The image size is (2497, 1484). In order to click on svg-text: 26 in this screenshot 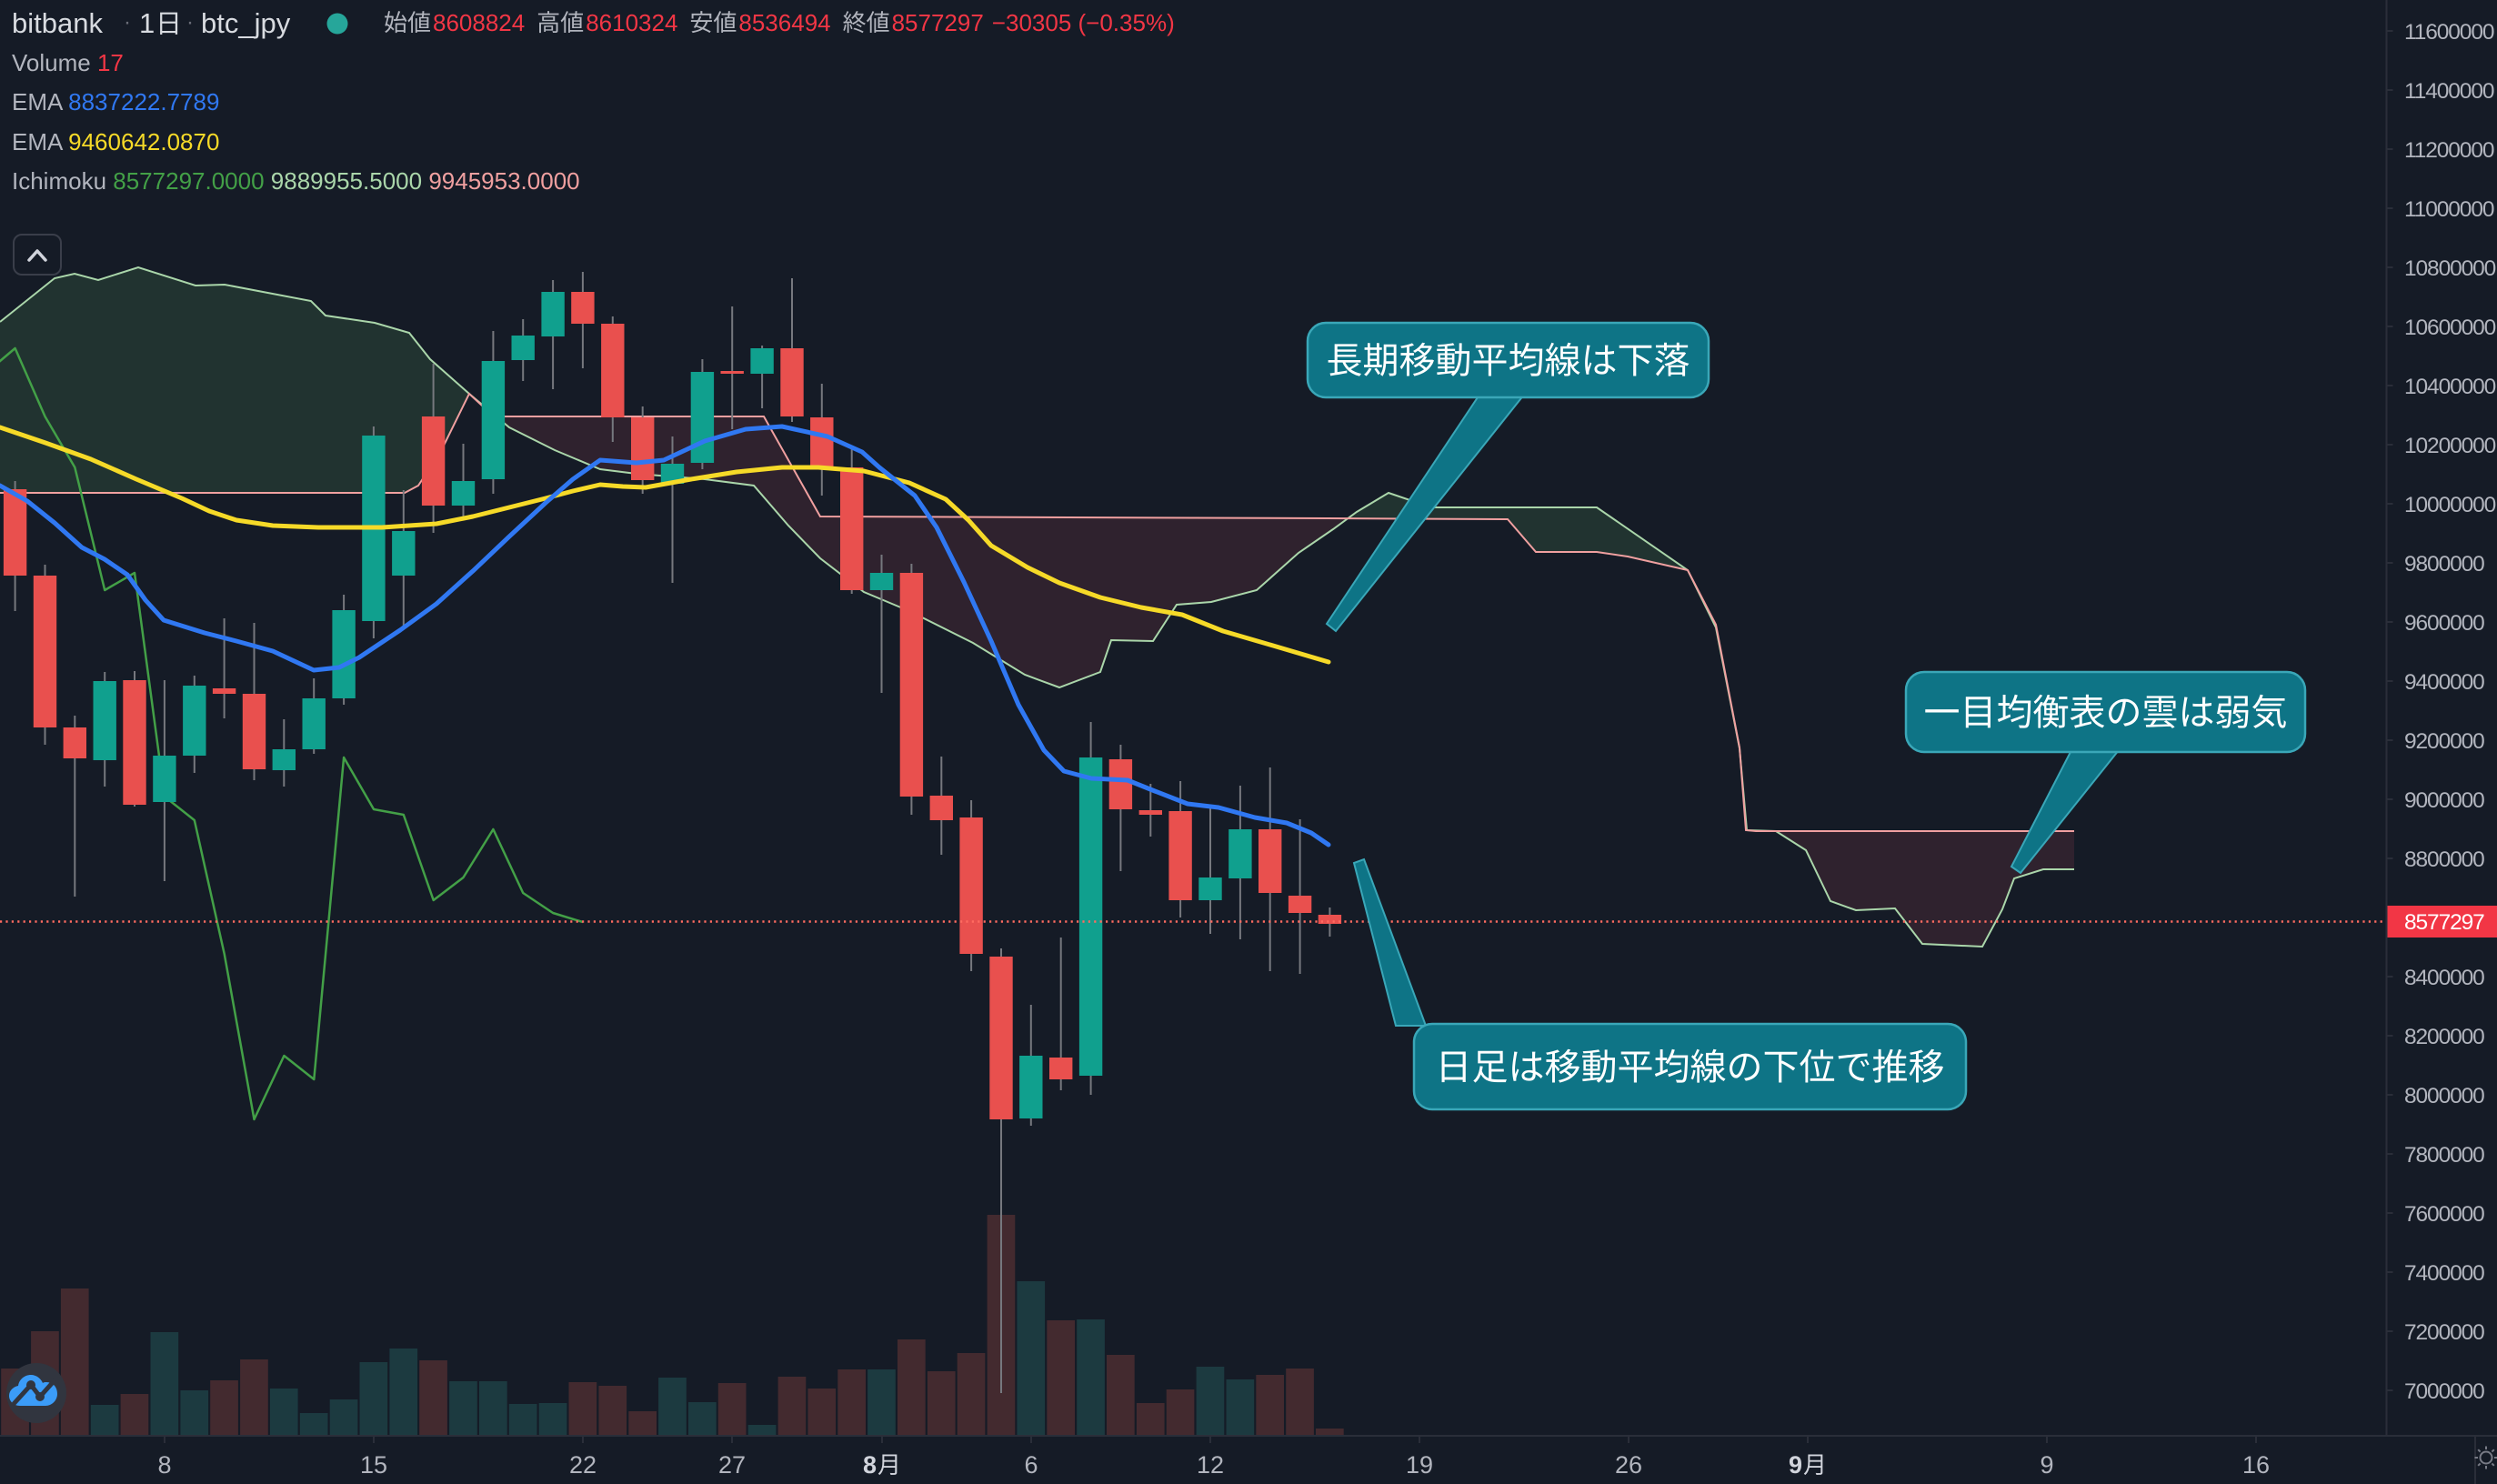, I will do `click(1628, 1465)`.